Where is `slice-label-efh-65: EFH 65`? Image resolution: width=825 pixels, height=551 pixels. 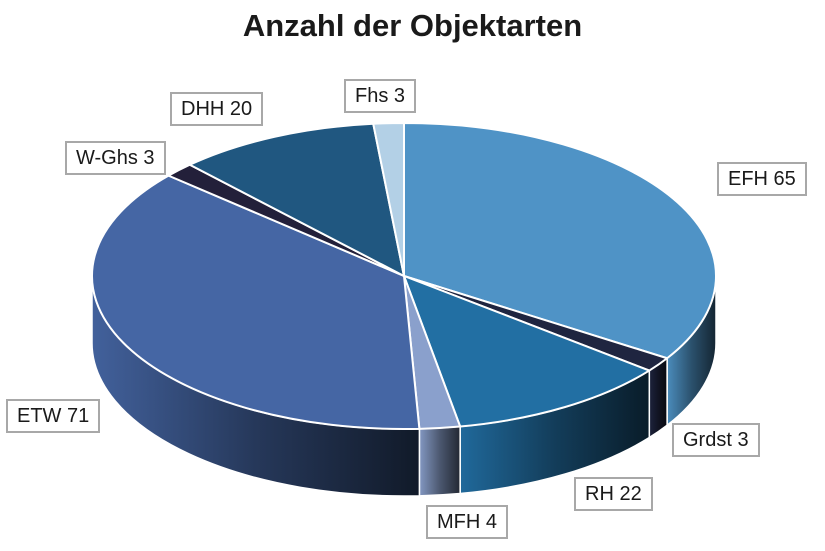
slice-label-efh-65: EFH 65 is located at coordinates (762, 179).